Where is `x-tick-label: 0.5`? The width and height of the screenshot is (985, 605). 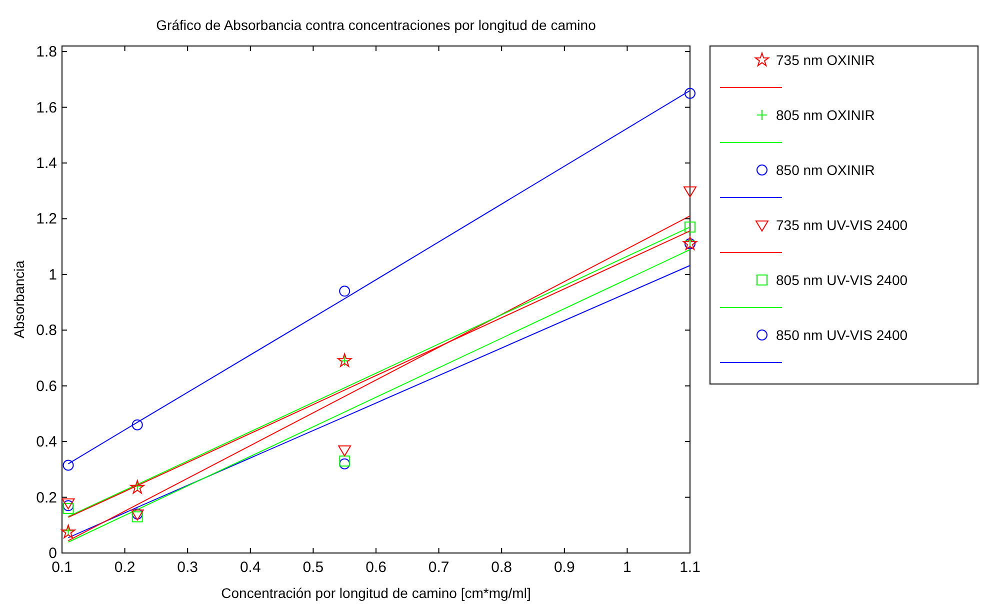
x-tick-label: 0.5 is located at coordinates (313, 567).